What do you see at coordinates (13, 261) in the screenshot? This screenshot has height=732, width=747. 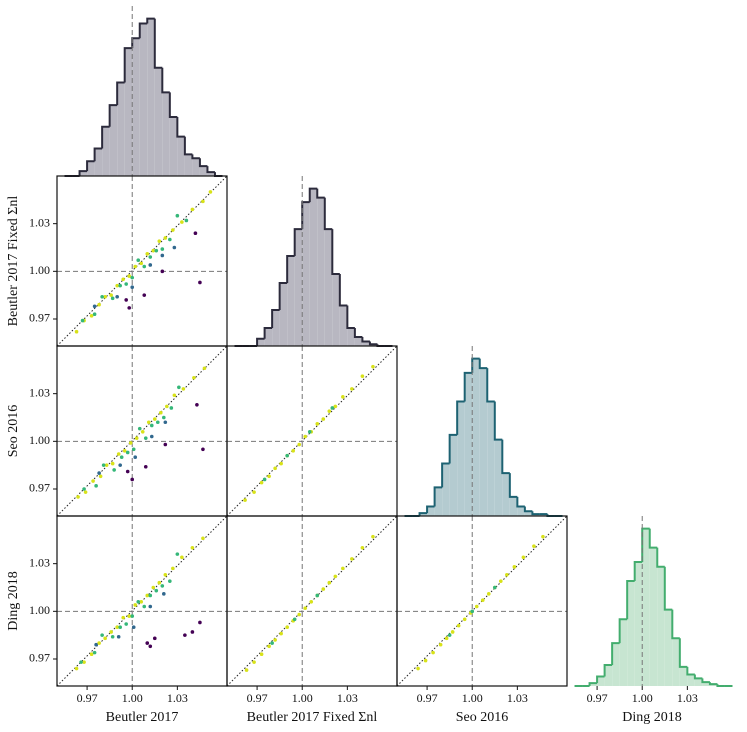 I see `y-axis-label: Beutler 2017 Fixed Σnl` at bounding box center [13, 261].